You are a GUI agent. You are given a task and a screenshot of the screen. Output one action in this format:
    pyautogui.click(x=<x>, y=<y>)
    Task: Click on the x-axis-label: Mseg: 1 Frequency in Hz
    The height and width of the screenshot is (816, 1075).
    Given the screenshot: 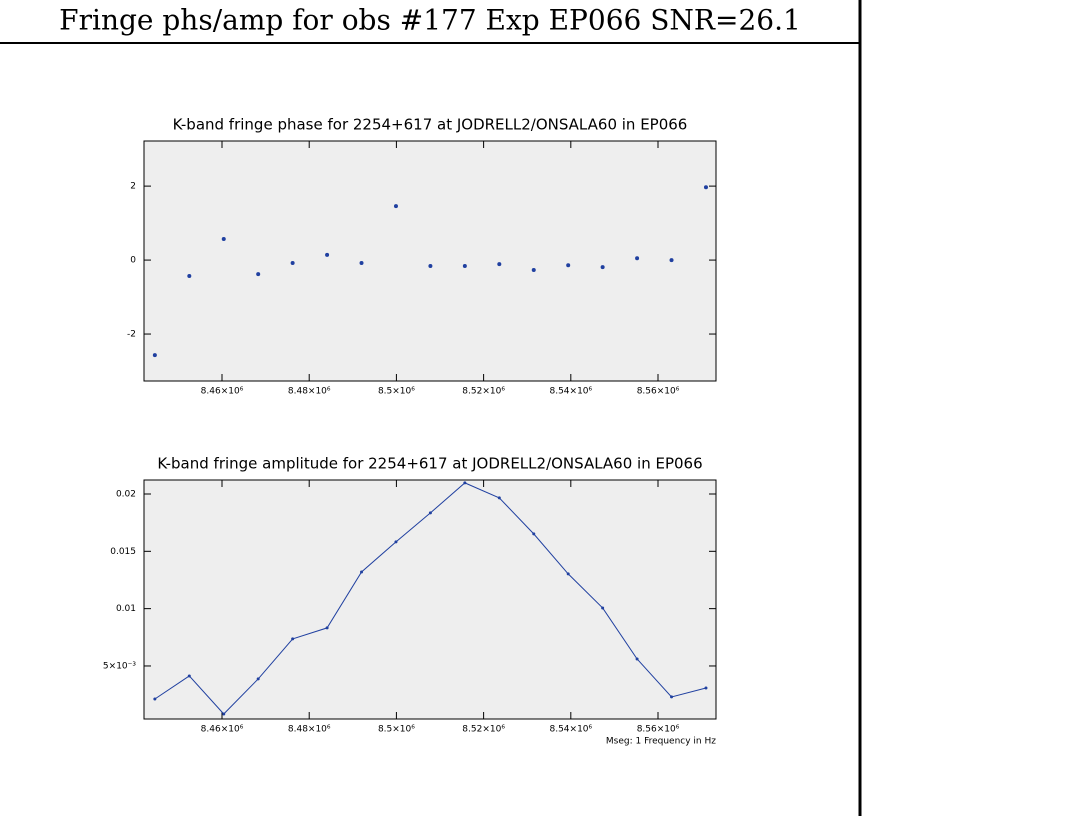 What is the action you would take?
    pyautogui.click(x=661, y=742)
    